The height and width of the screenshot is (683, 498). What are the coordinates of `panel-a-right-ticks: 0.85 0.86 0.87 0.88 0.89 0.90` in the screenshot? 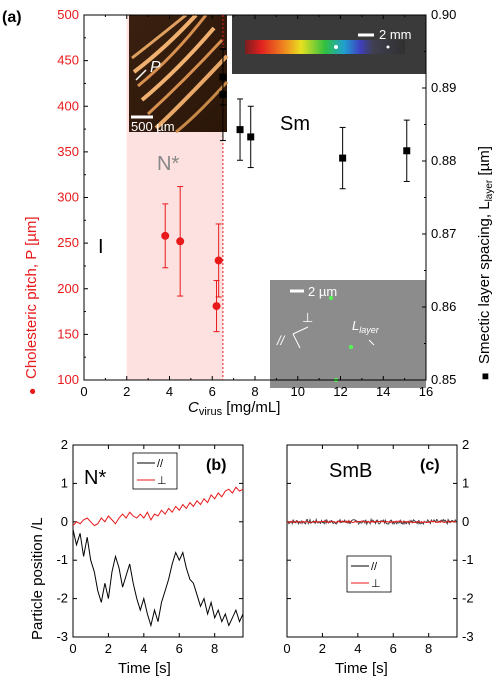 It's located at (439, 197).